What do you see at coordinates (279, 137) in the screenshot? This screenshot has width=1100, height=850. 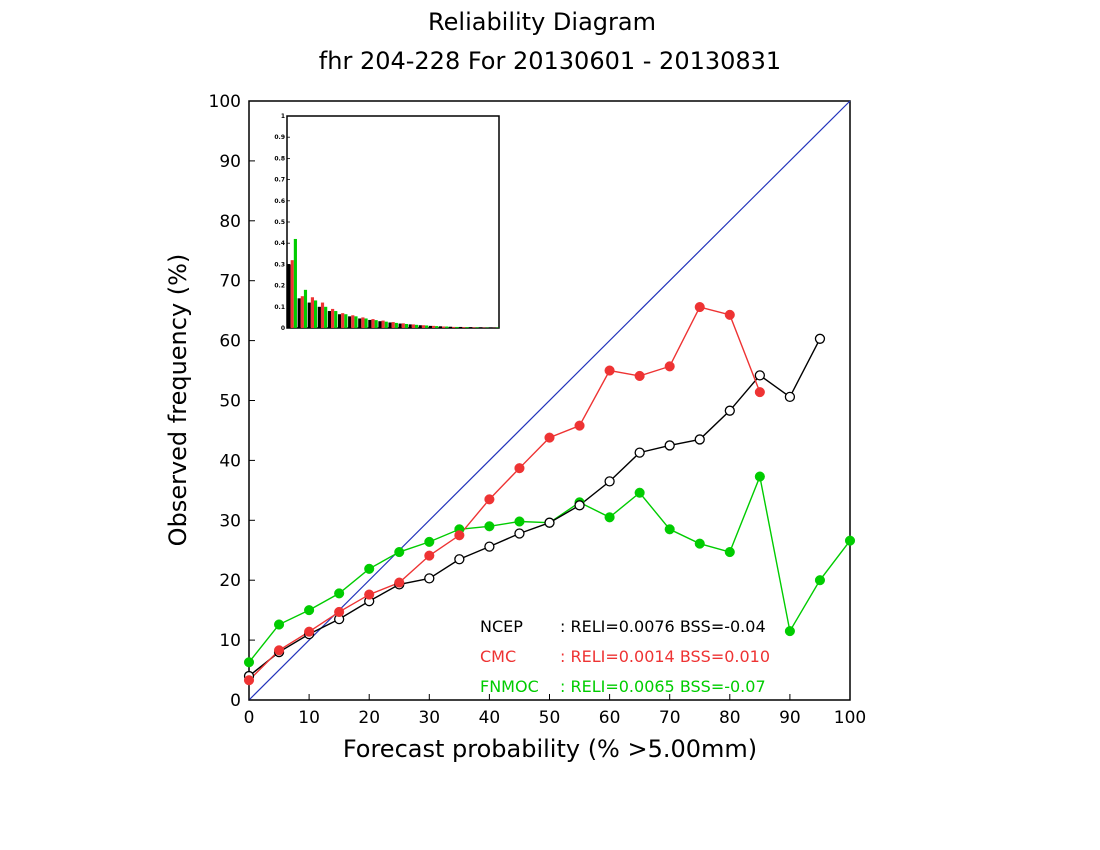 I see `inset-tick-label: 0.9` at bounding box center [279, 137].